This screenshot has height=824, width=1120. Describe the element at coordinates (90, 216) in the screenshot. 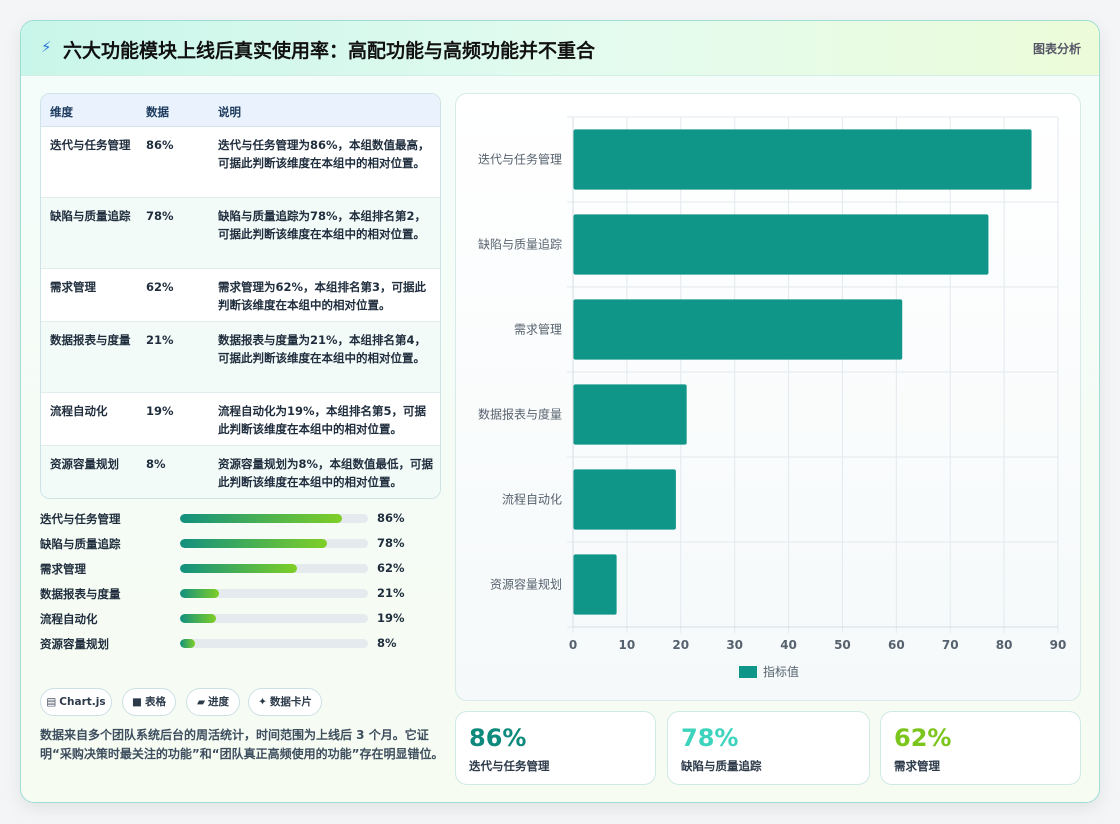

I see `row-name: 缺陷与质量追踪` at that location.